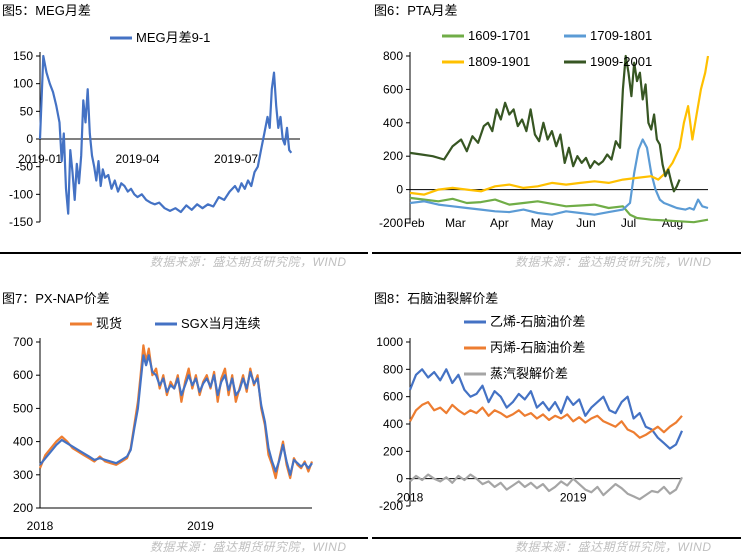 This screenshot has width=741, height=555. Describe the element at coordinates (248, 262) in the screenshot. I see `figure-5-source: 数据来源：盛达期货研究院，WIND` at that location.